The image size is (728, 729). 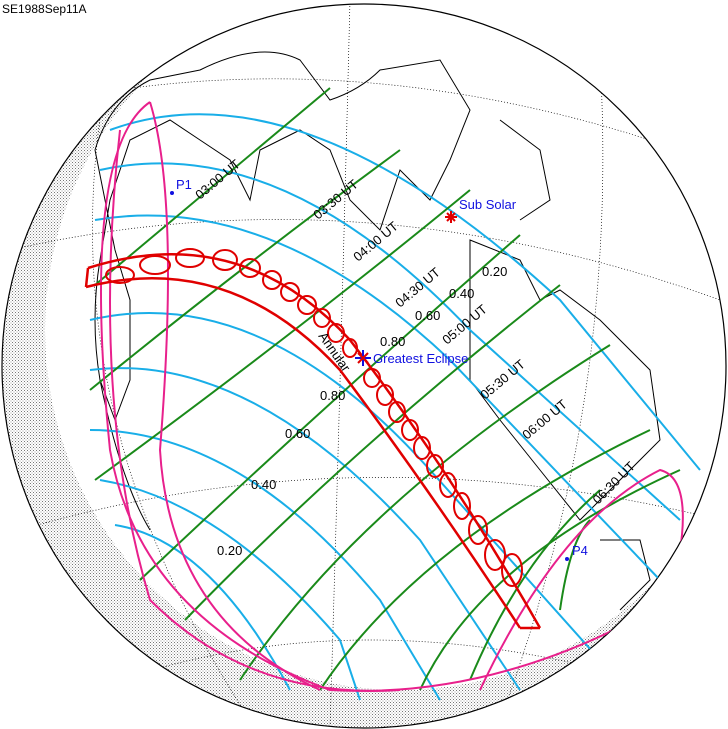 I want to click on map-title: SE1988Sep11A, so click(x=44, y=9).